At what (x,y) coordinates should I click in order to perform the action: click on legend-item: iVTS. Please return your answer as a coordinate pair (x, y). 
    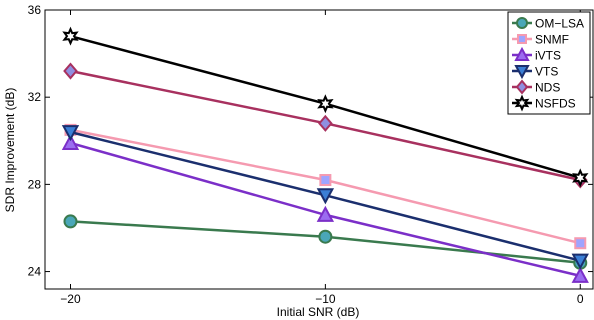
    Looking at the image, I should click on (536, 54).